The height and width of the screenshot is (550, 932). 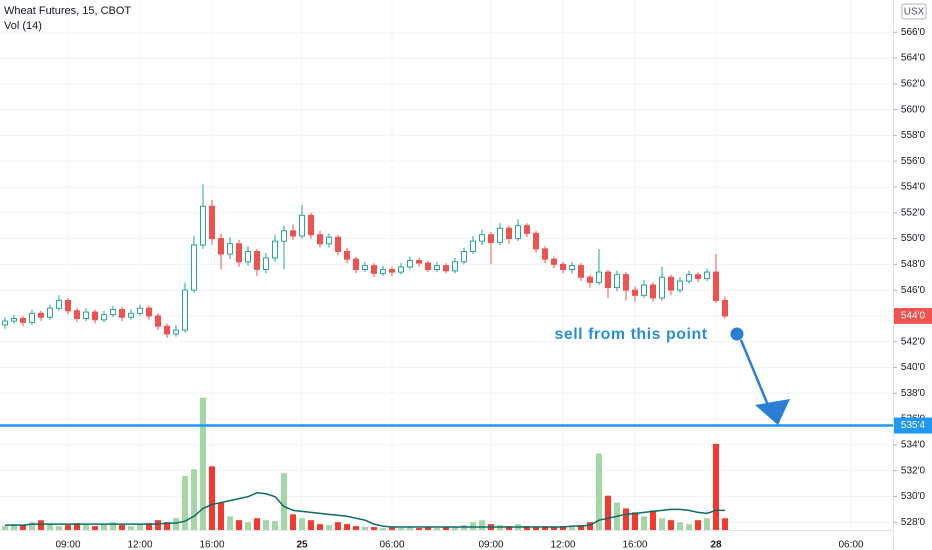 I want to click on last-price-box, so click(x=913, y=315).